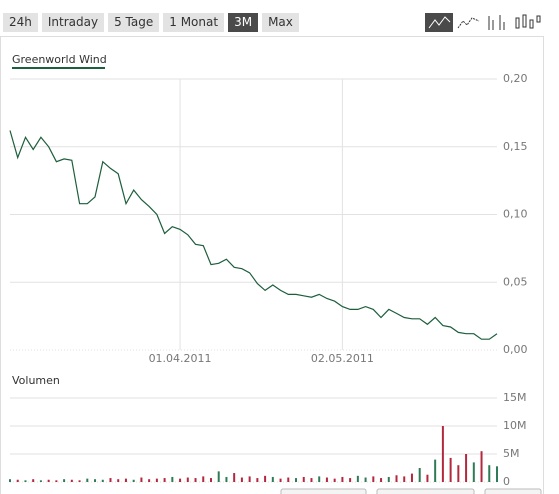 The width and height of the screenshot is (559, 494). Describe the element at coordinates (194, 22) in the screenshot. I see `tab: 1 Monat` at that location.